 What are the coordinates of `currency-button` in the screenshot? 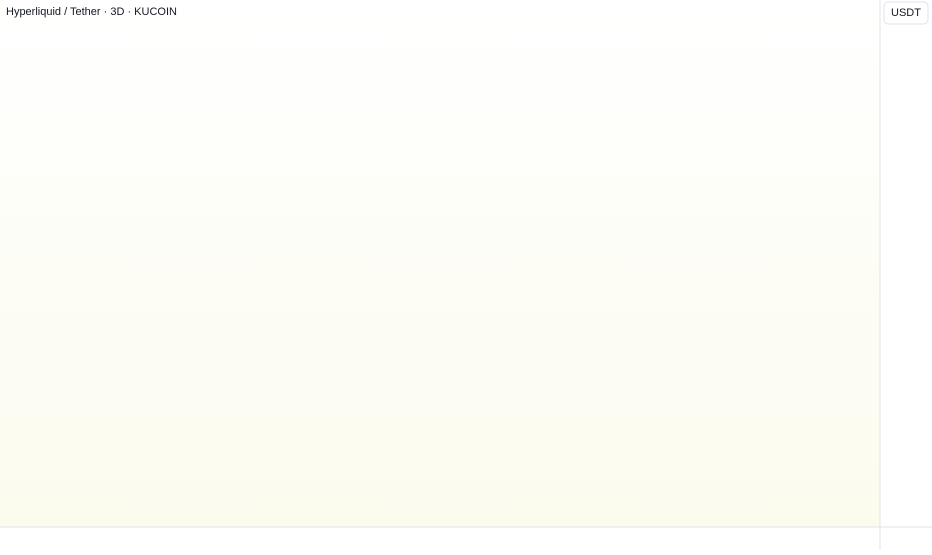 It's located at (906, 13).